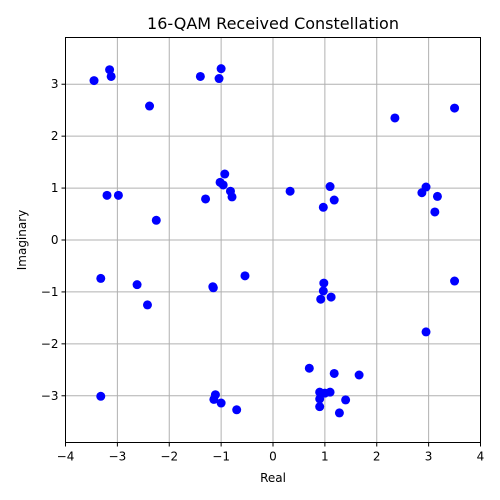 This screenshot has height=500, width=500. What do you see at coordinates (429, 457) in the screenshot?
I see `x-tick-label: 3` at bounding box center [429, 457].